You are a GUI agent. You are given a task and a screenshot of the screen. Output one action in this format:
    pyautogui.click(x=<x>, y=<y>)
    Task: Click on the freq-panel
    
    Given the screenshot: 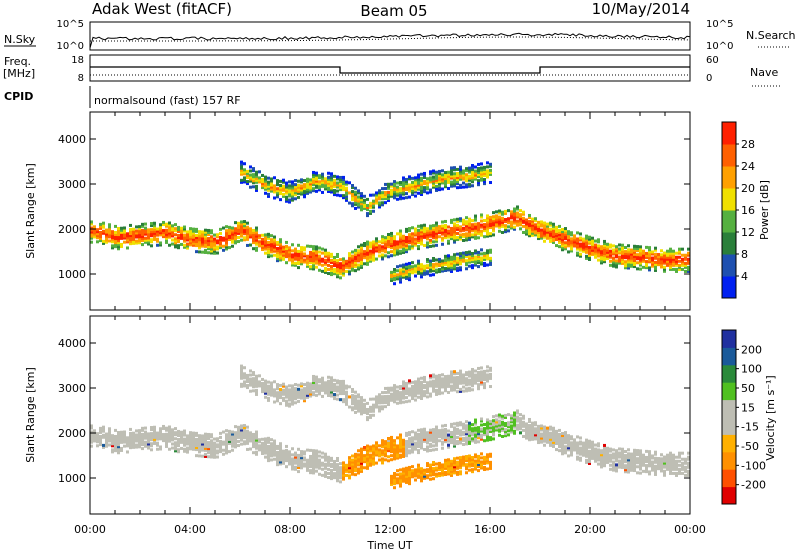 What is the action you would take?
    pyautogui.click(x=390, y=68)
    